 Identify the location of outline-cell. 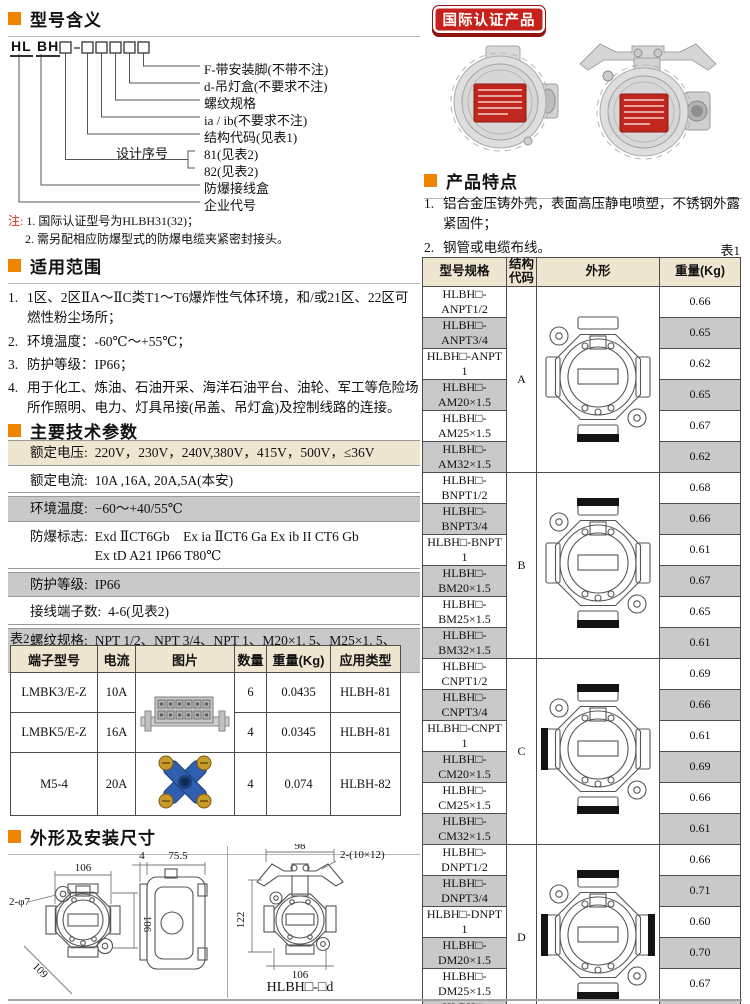
(598, 923).